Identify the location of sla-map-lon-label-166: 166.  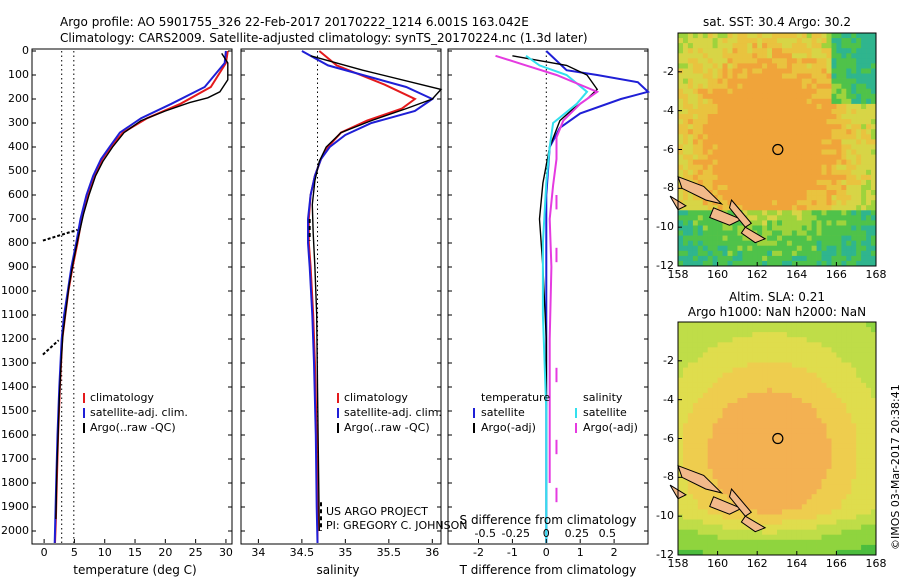
(836, 563).